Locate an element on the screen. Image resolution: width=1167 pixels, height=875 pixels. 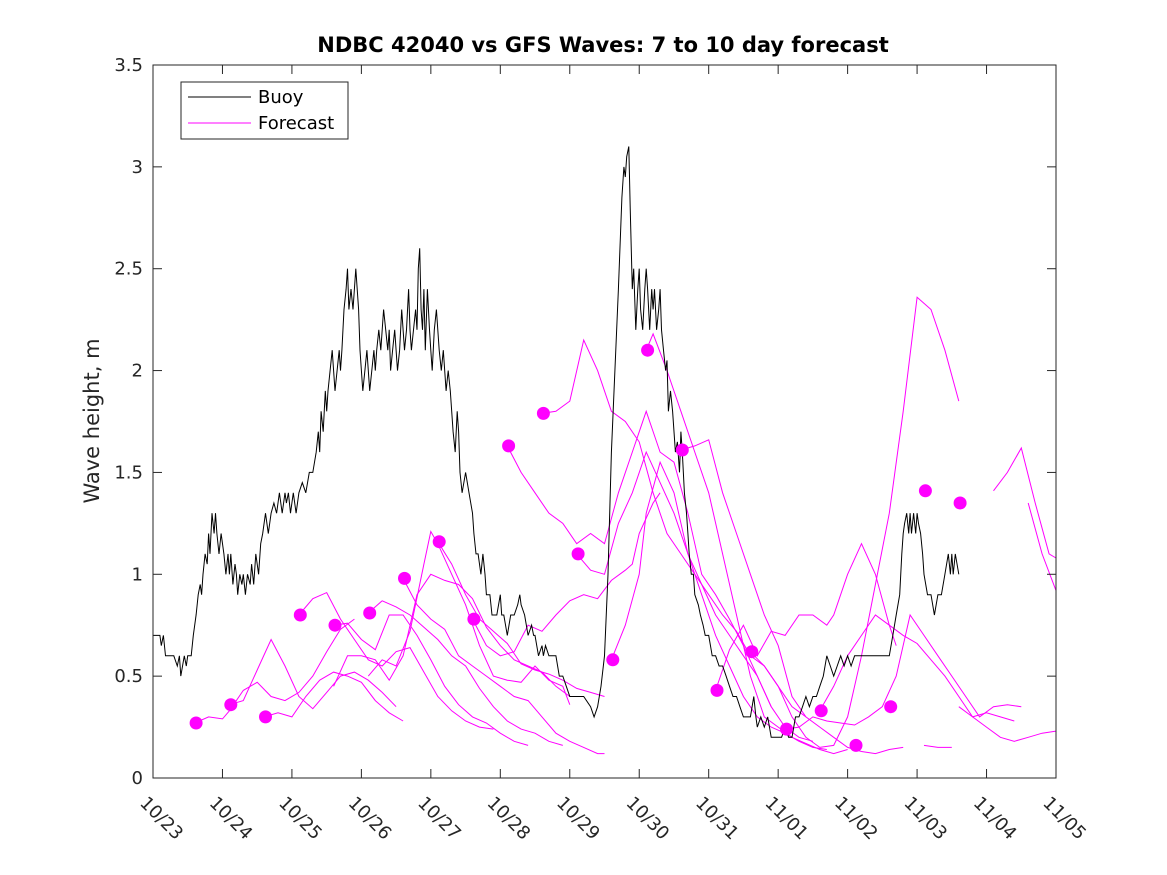
y-tick-label: 0 is located at coordinates (137, 778).